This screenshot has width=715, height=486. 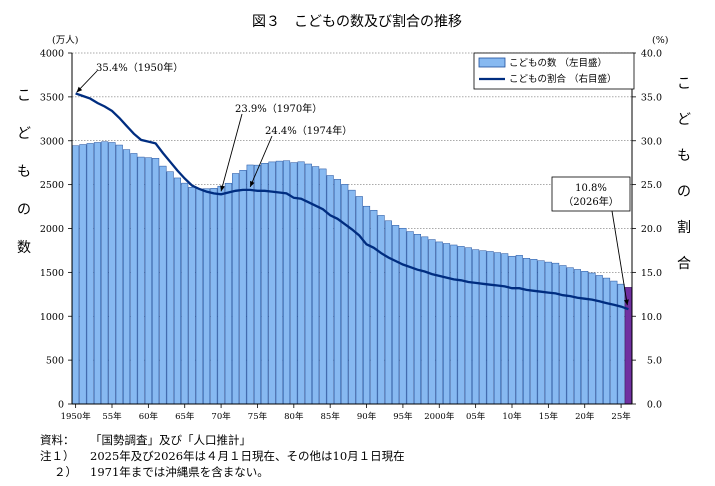 I want to click on y-left-tick-label: 500, so click(x=55, y=361).